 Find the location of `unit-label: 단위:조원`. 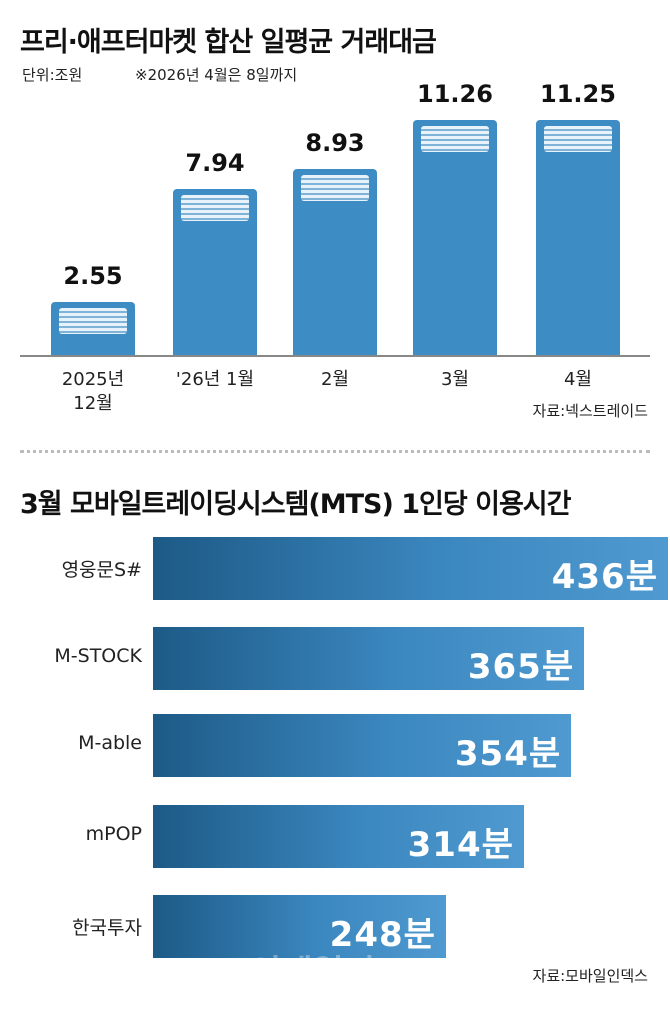

unit-label: 단위:조원 is located at coordinates (52, 75).